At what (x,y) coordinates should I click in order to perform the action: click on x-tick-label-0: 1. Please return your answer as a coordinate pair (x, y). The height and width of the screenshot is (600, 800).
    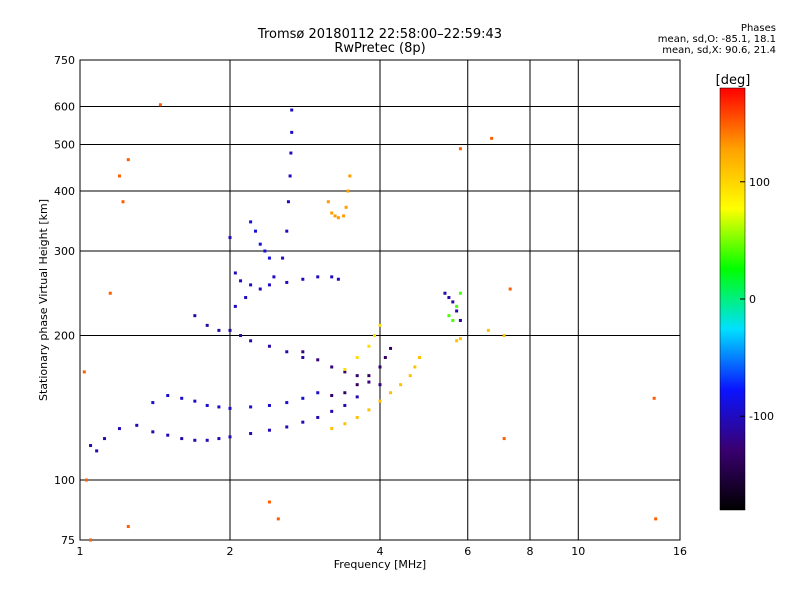
    Looking at the image, I should click on (80, 551).